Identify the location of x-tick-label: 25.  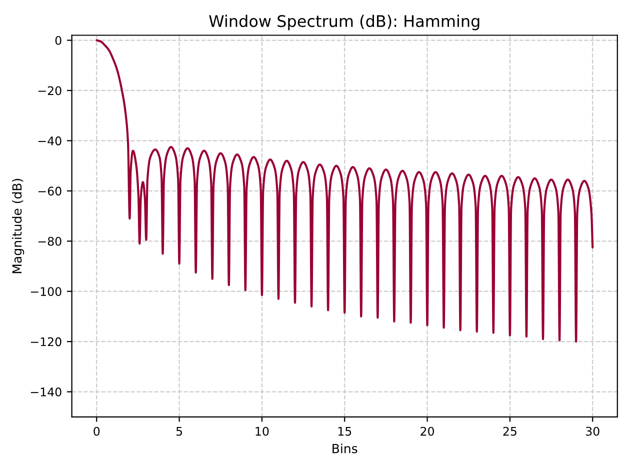
(509, 431).